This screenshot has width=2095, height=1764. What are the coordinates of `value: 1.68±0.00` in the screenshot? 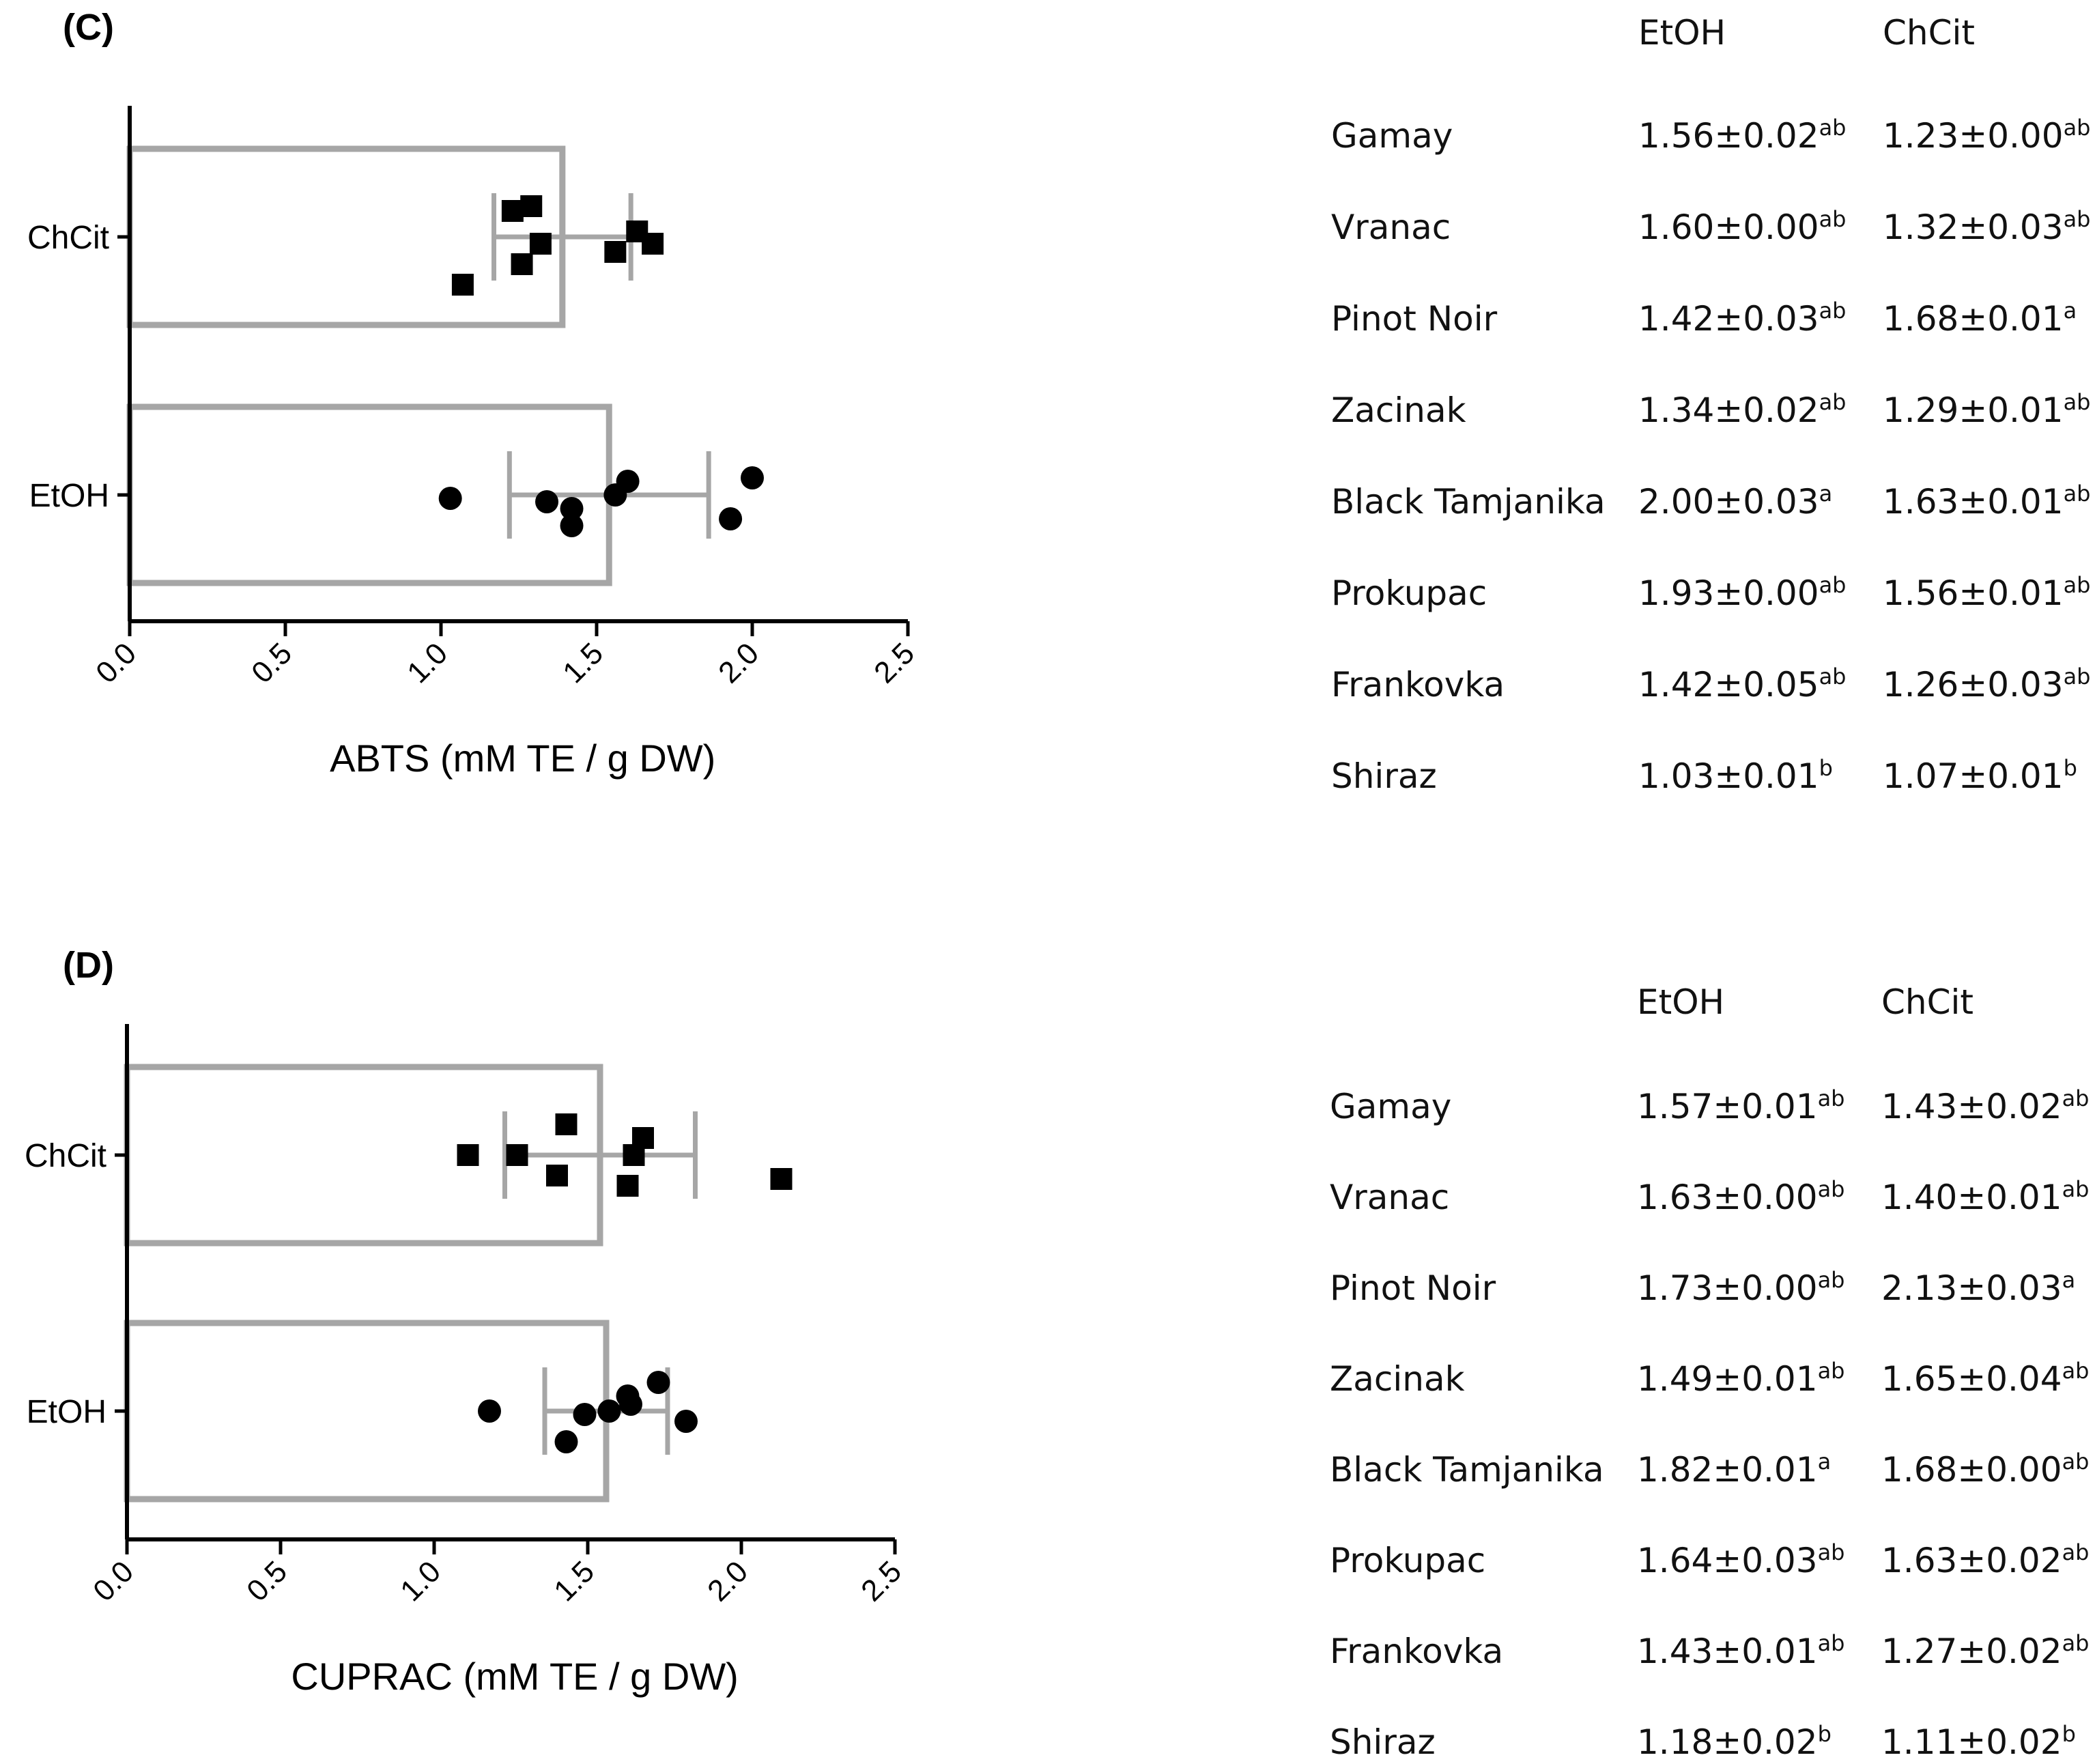 It's located at (1971, 1470).